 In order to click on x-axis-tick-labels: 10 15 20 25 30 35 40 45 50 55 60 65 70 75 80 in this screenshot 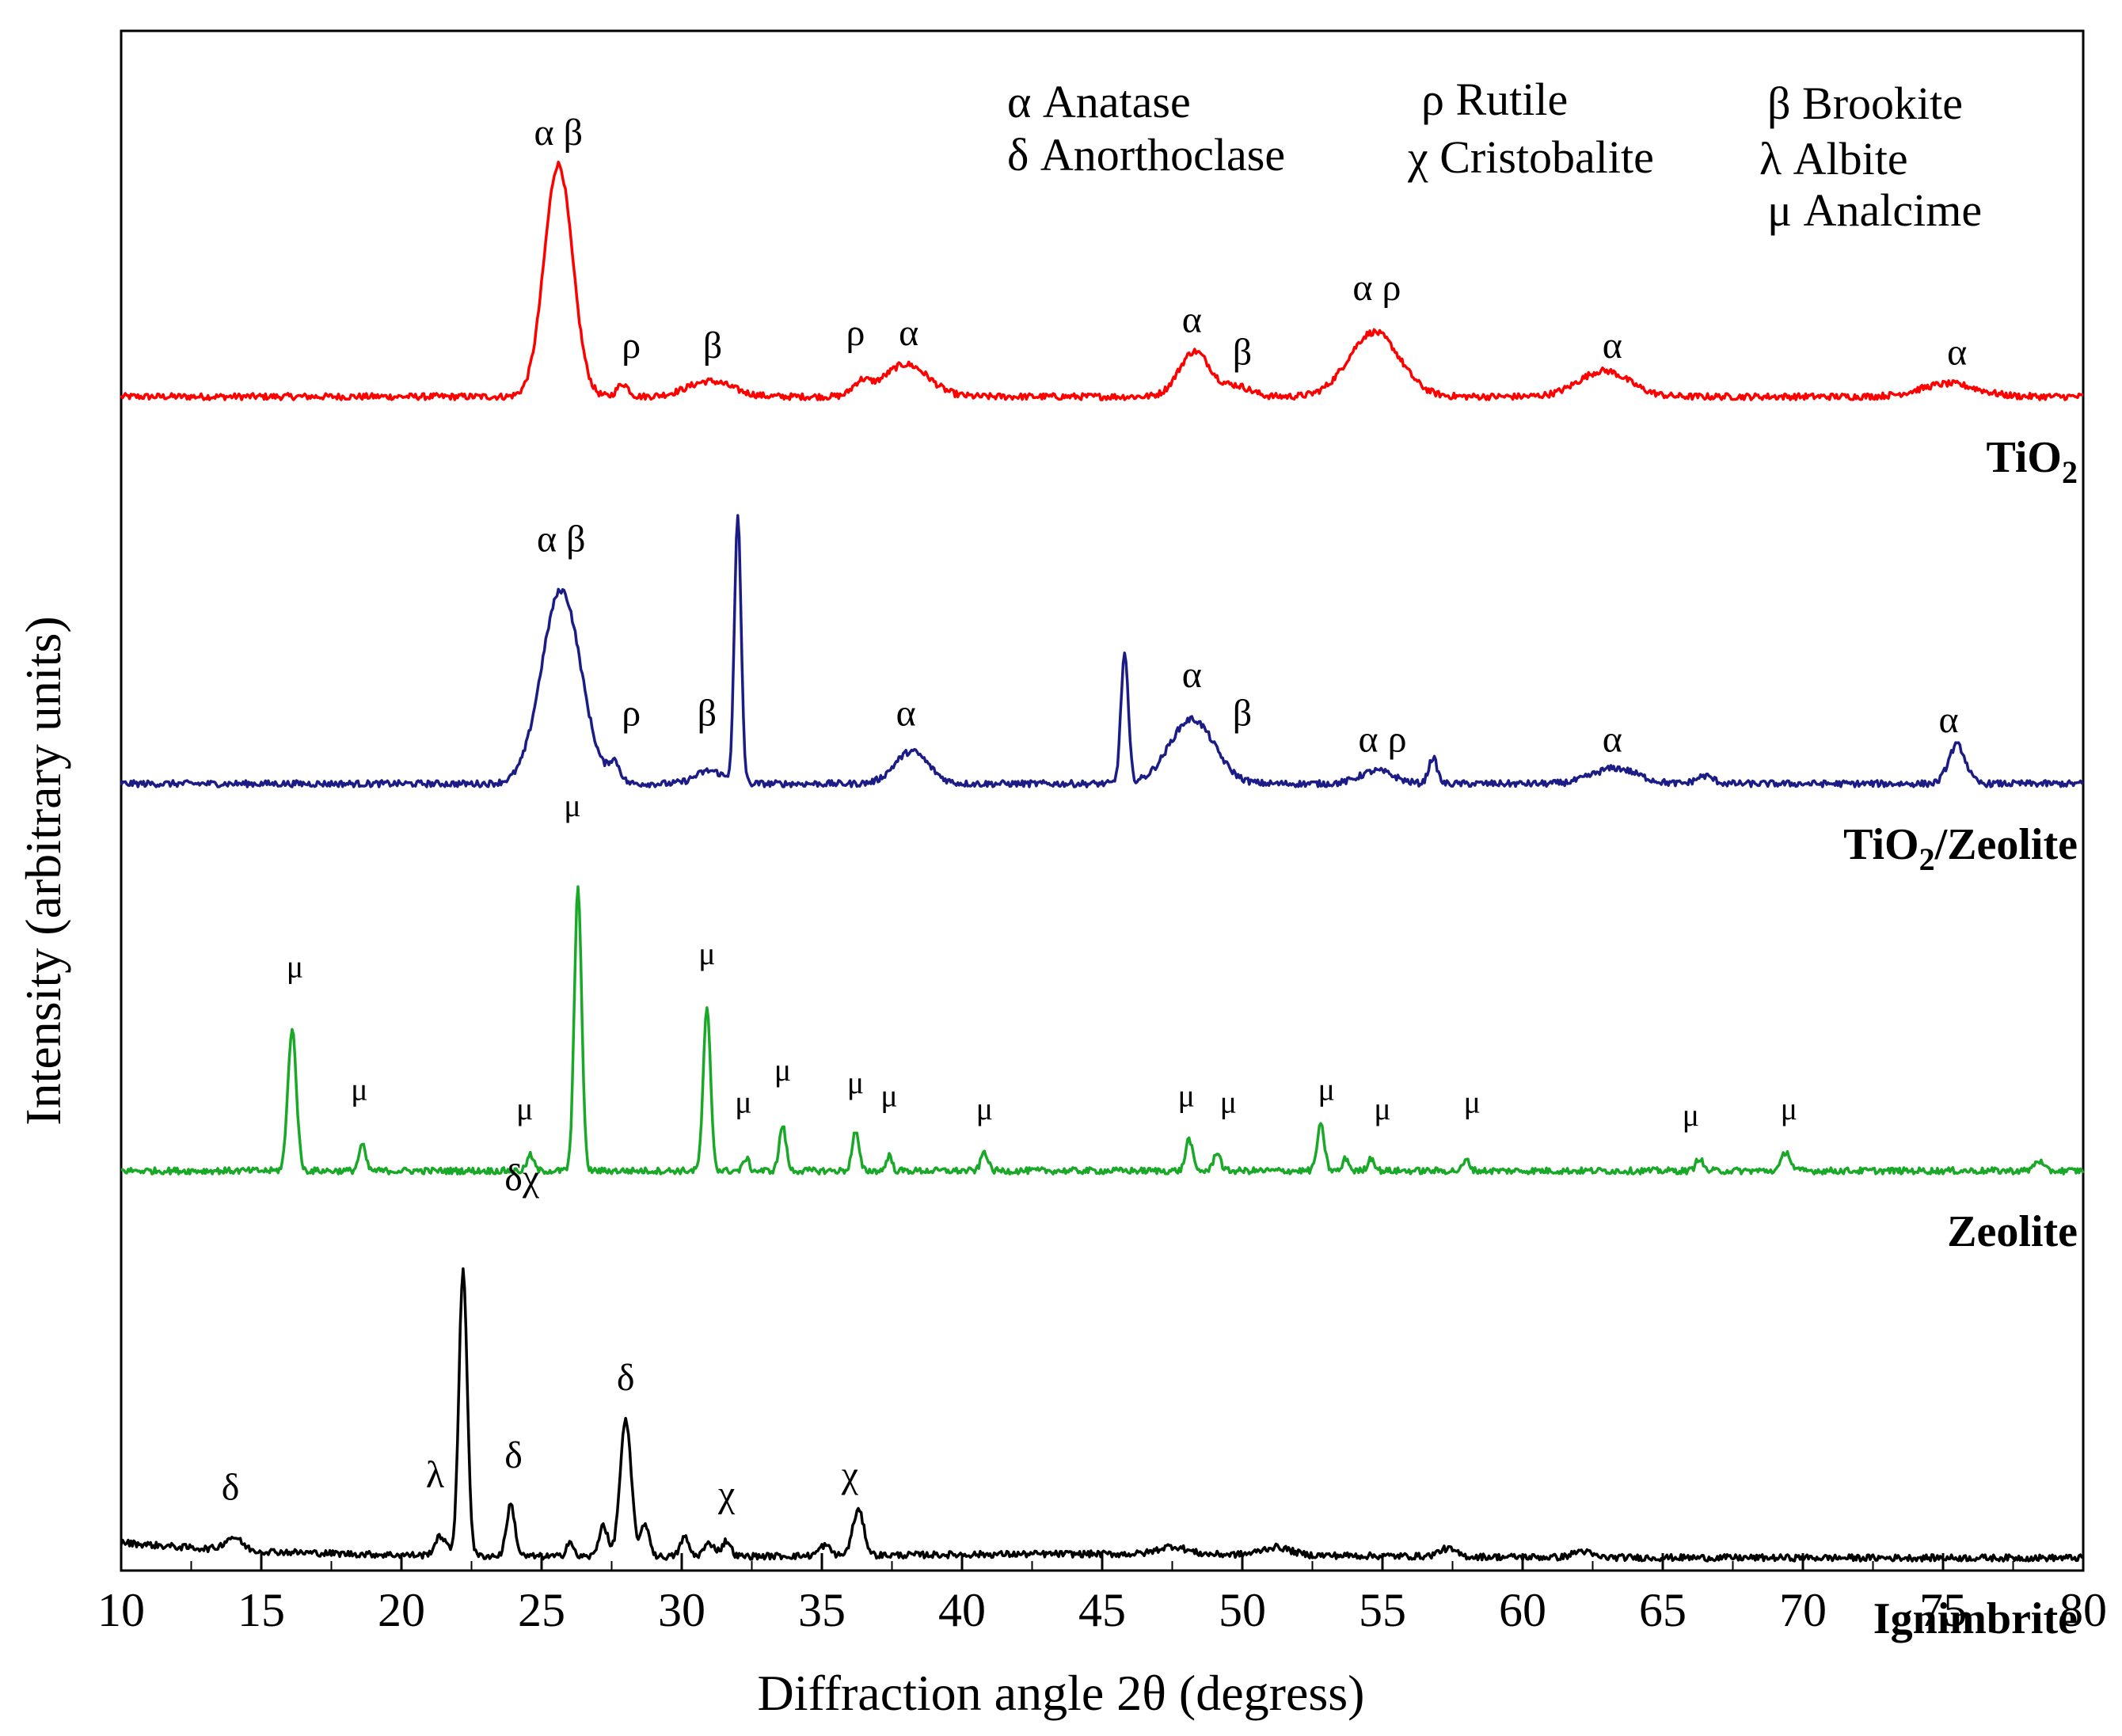, I will do `click(1102, 1610)`.